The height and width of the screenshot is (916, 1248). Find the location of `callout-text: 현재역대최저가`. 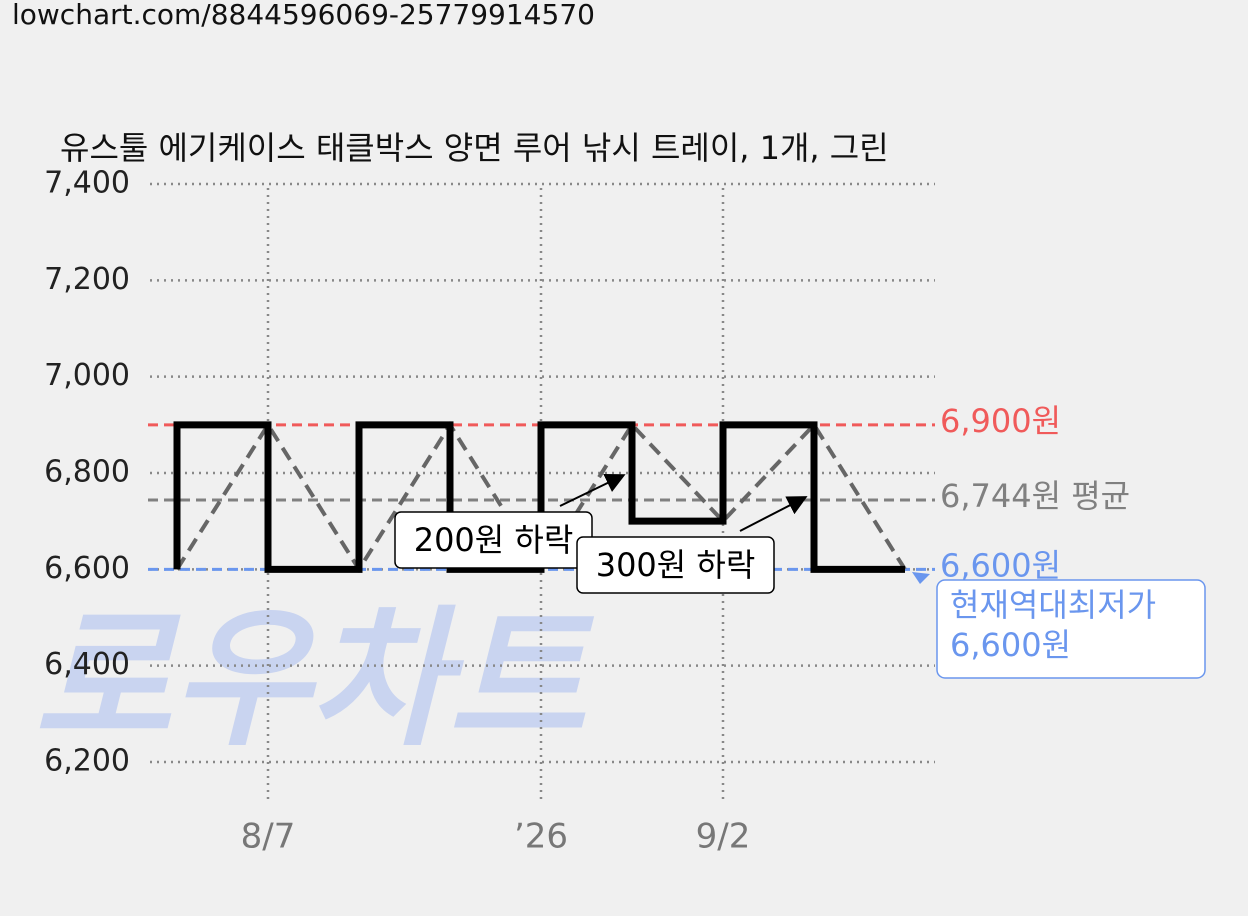

callout-text: 현재역대최저가 is located at coordinates (1053, 605).